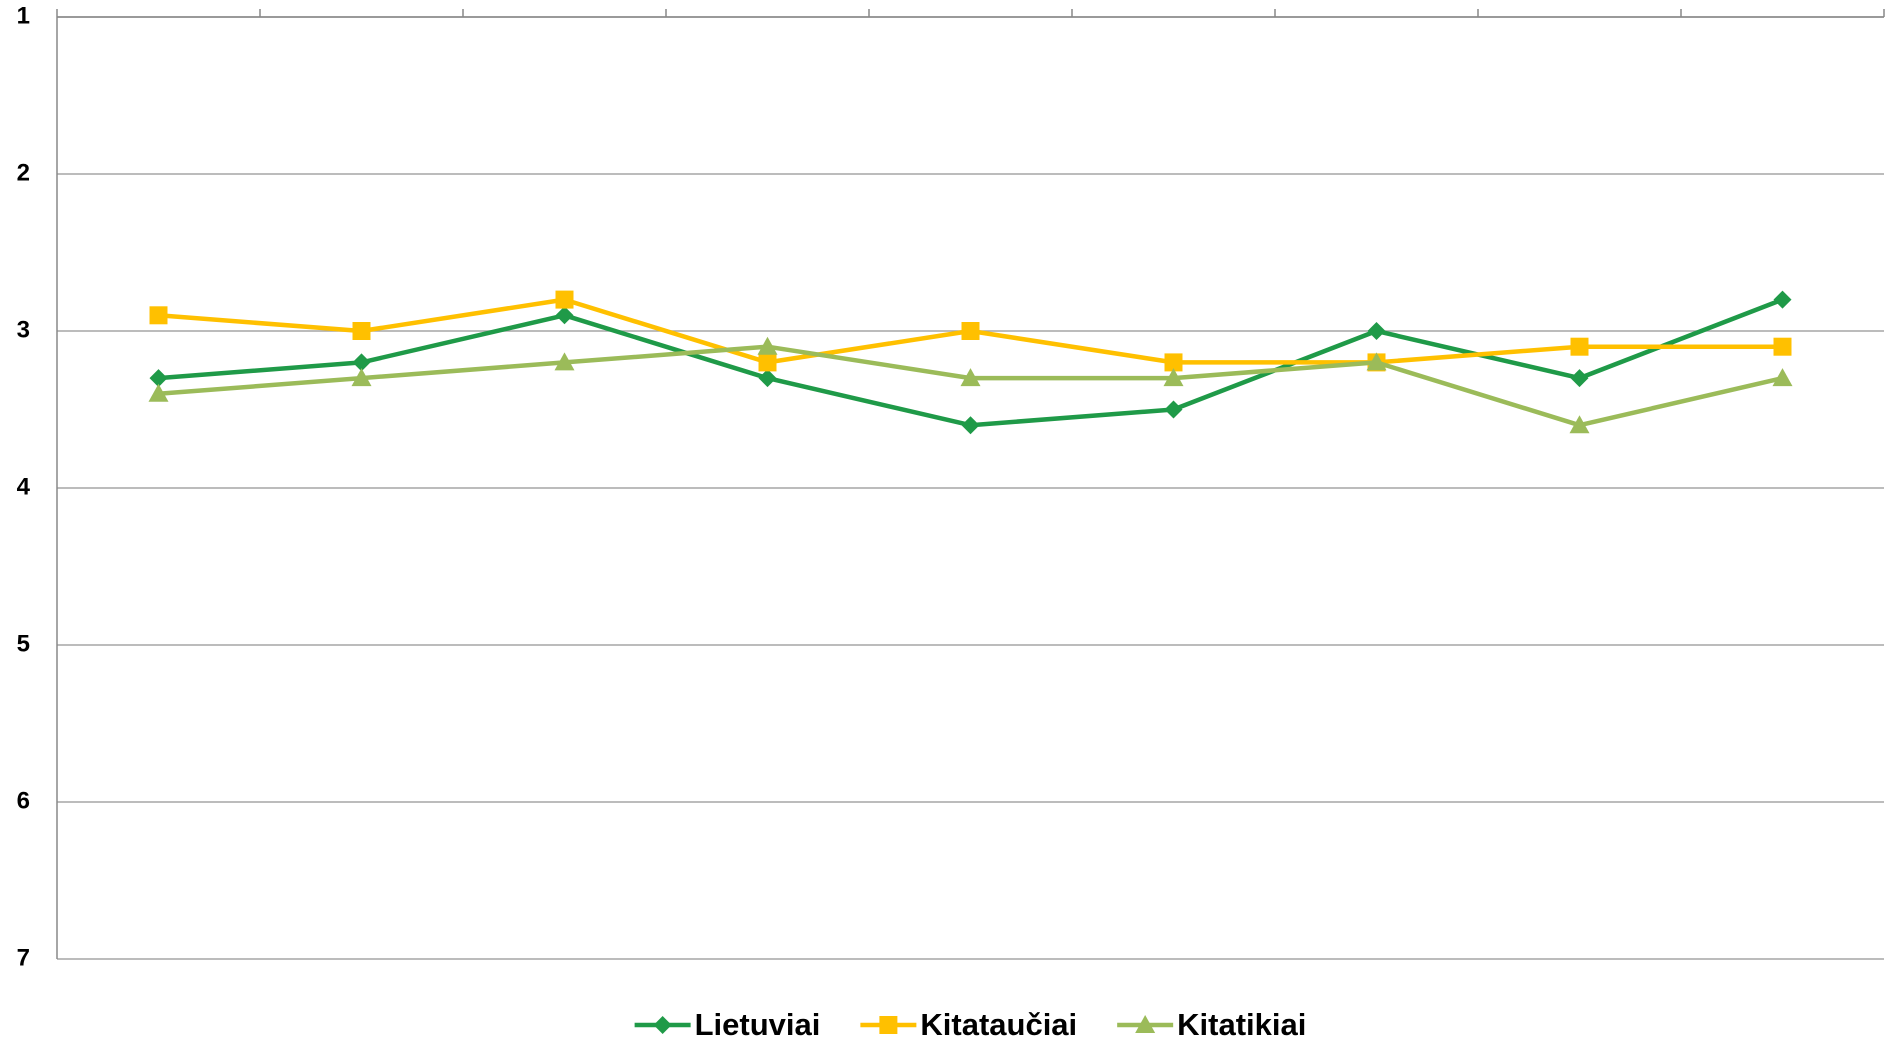  Describe the element at coordinates (23, 800) in the screenshot. I see `y-tick-label: 6` at that location.